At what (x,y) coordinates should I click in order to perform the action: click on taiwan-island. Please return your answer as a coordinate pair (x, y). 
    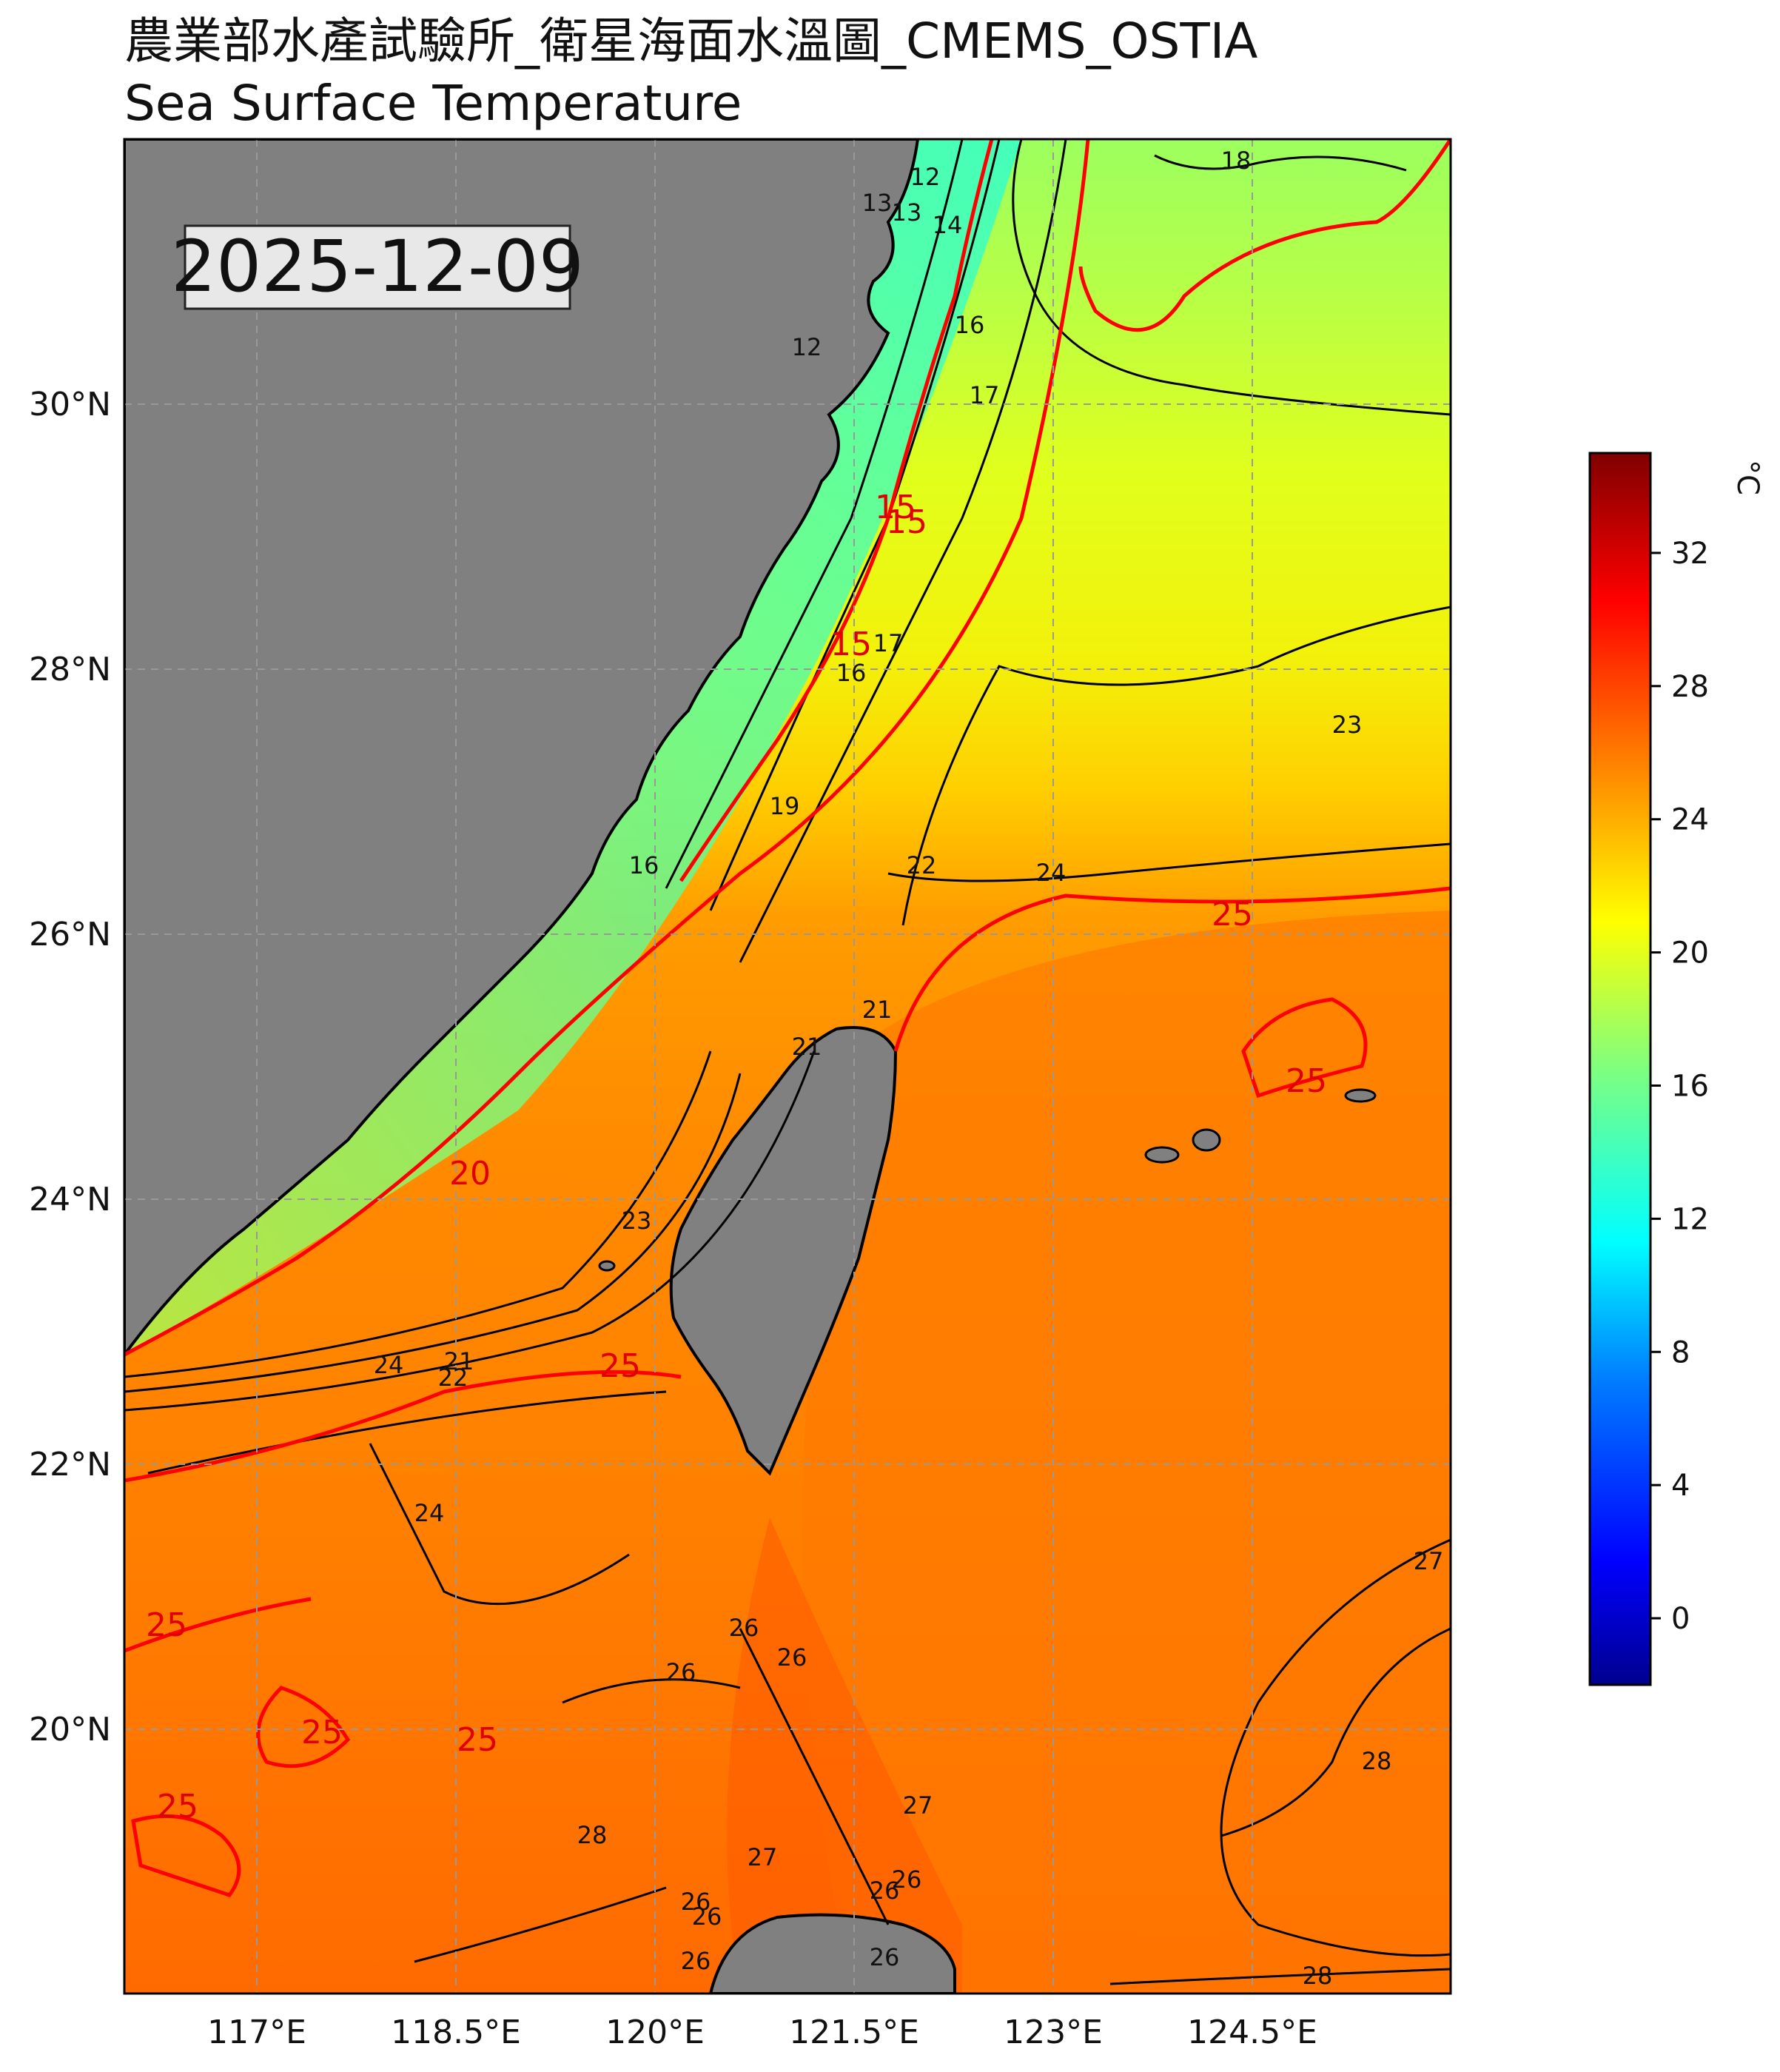
    Looking at the image, I should click on (783, 1251).